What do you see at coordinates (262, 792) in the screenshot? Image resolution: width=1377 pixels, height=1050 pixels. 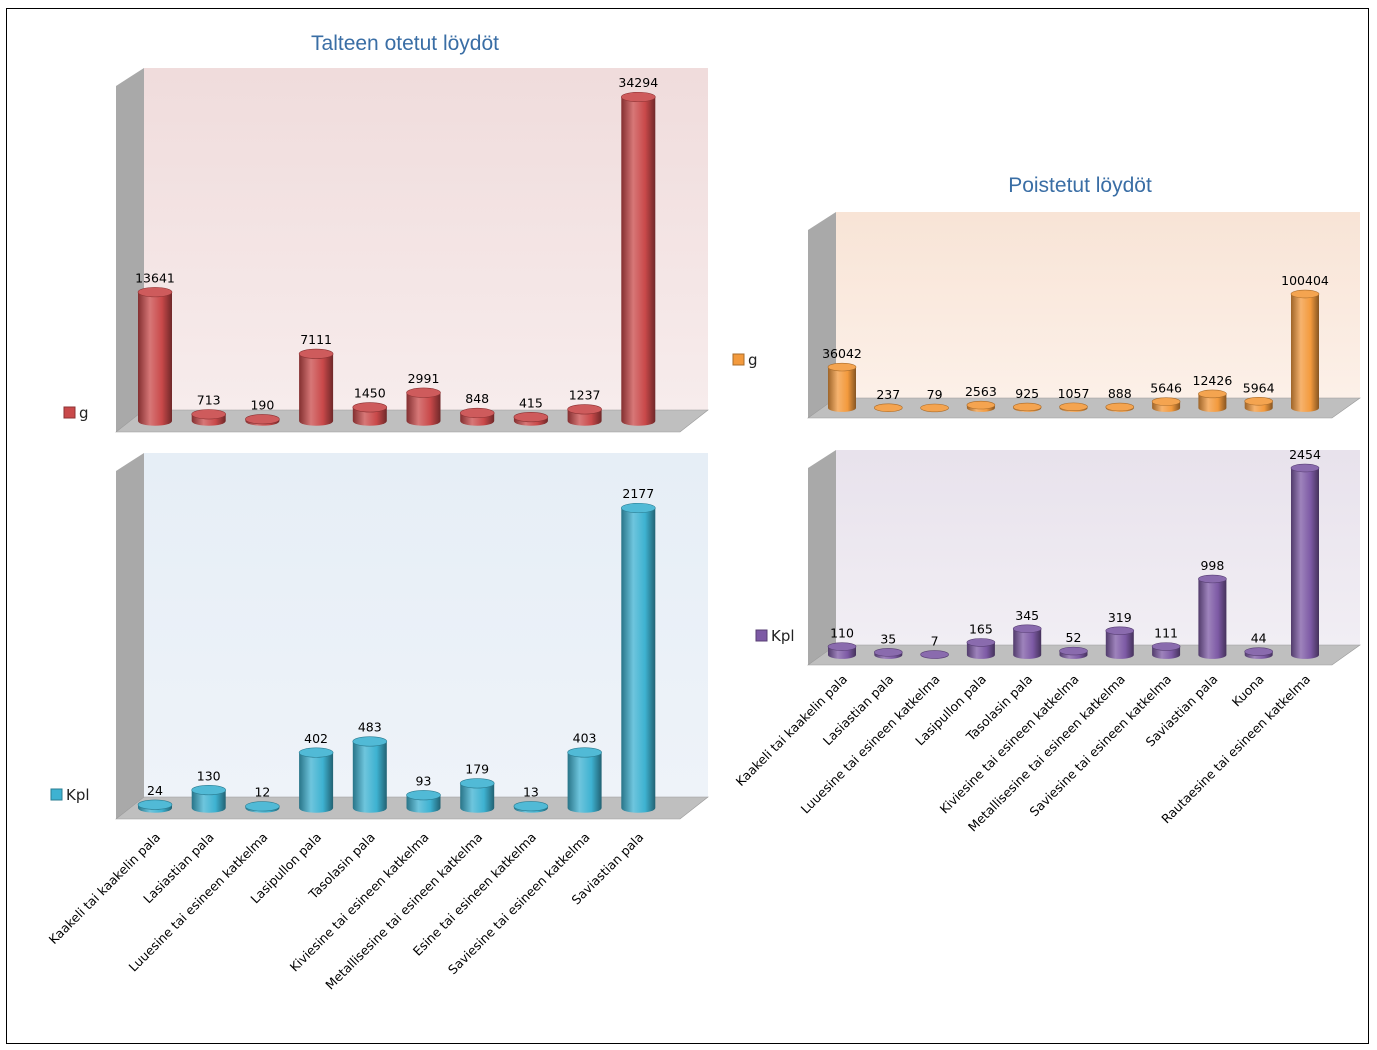 I see `data-label: 12` at bounding box center [262, 792].